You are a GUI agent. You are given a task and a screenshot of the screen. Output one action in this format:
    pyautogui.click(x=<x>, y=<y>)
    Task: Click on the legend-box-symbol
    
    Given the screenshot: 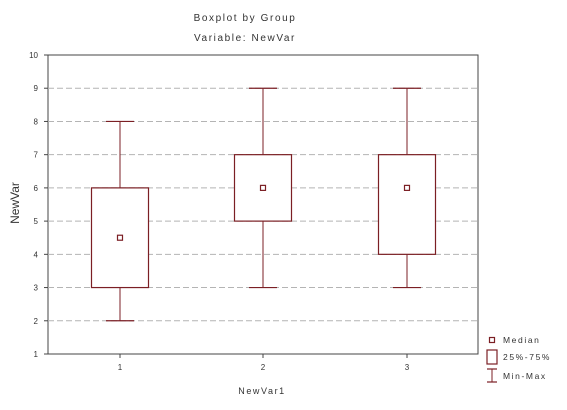 What is the action you would take?
    pyautogui.click(x=492, y=357)
    